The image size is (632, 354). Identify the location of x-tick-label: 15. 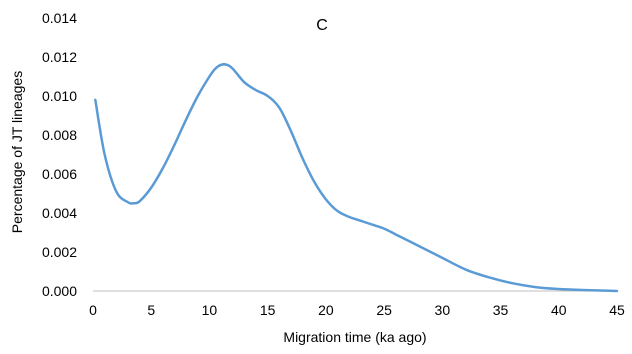
(268, 310).